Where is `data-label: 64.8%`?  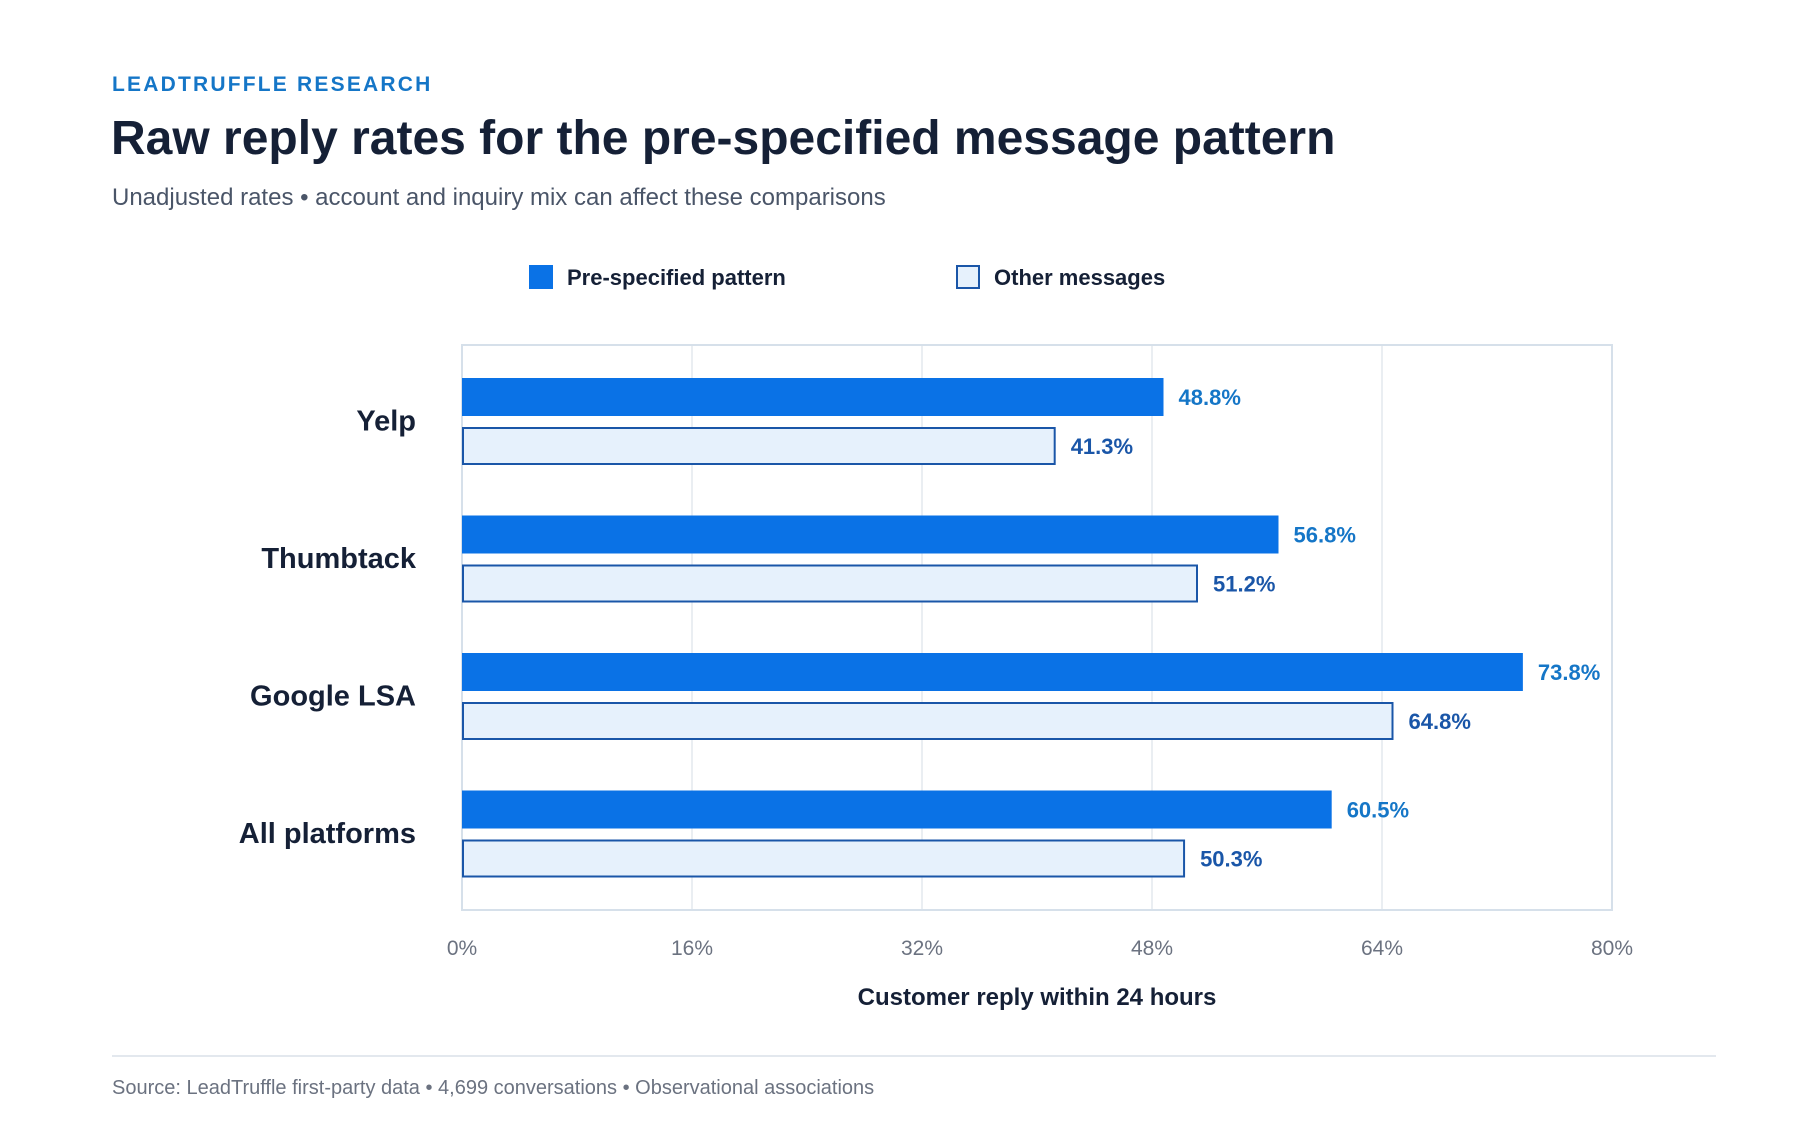
data-label: 64.8% is located at coordinates (1440, 721).